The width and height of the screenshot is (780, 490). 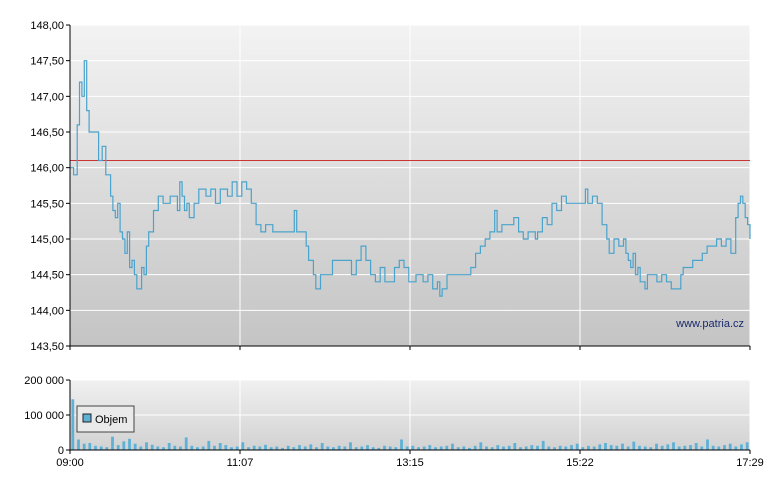 What do you see at coordinates (44, 416) in the screenshot?
I see `volume-y-tick-label: 100 000` at bounding box center [44, 416].